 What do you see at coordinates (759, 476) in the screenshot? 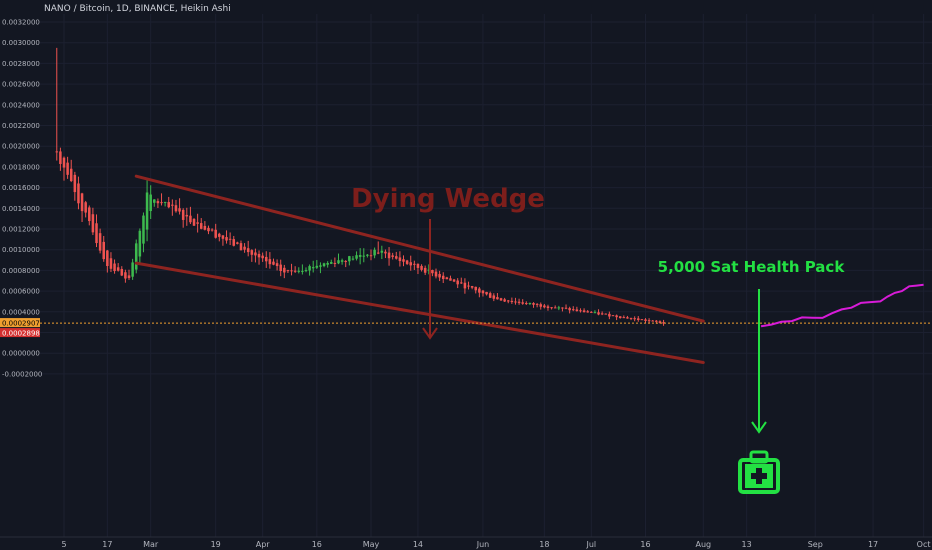
I see `health-pack-case` at bounding box center [759, 476].